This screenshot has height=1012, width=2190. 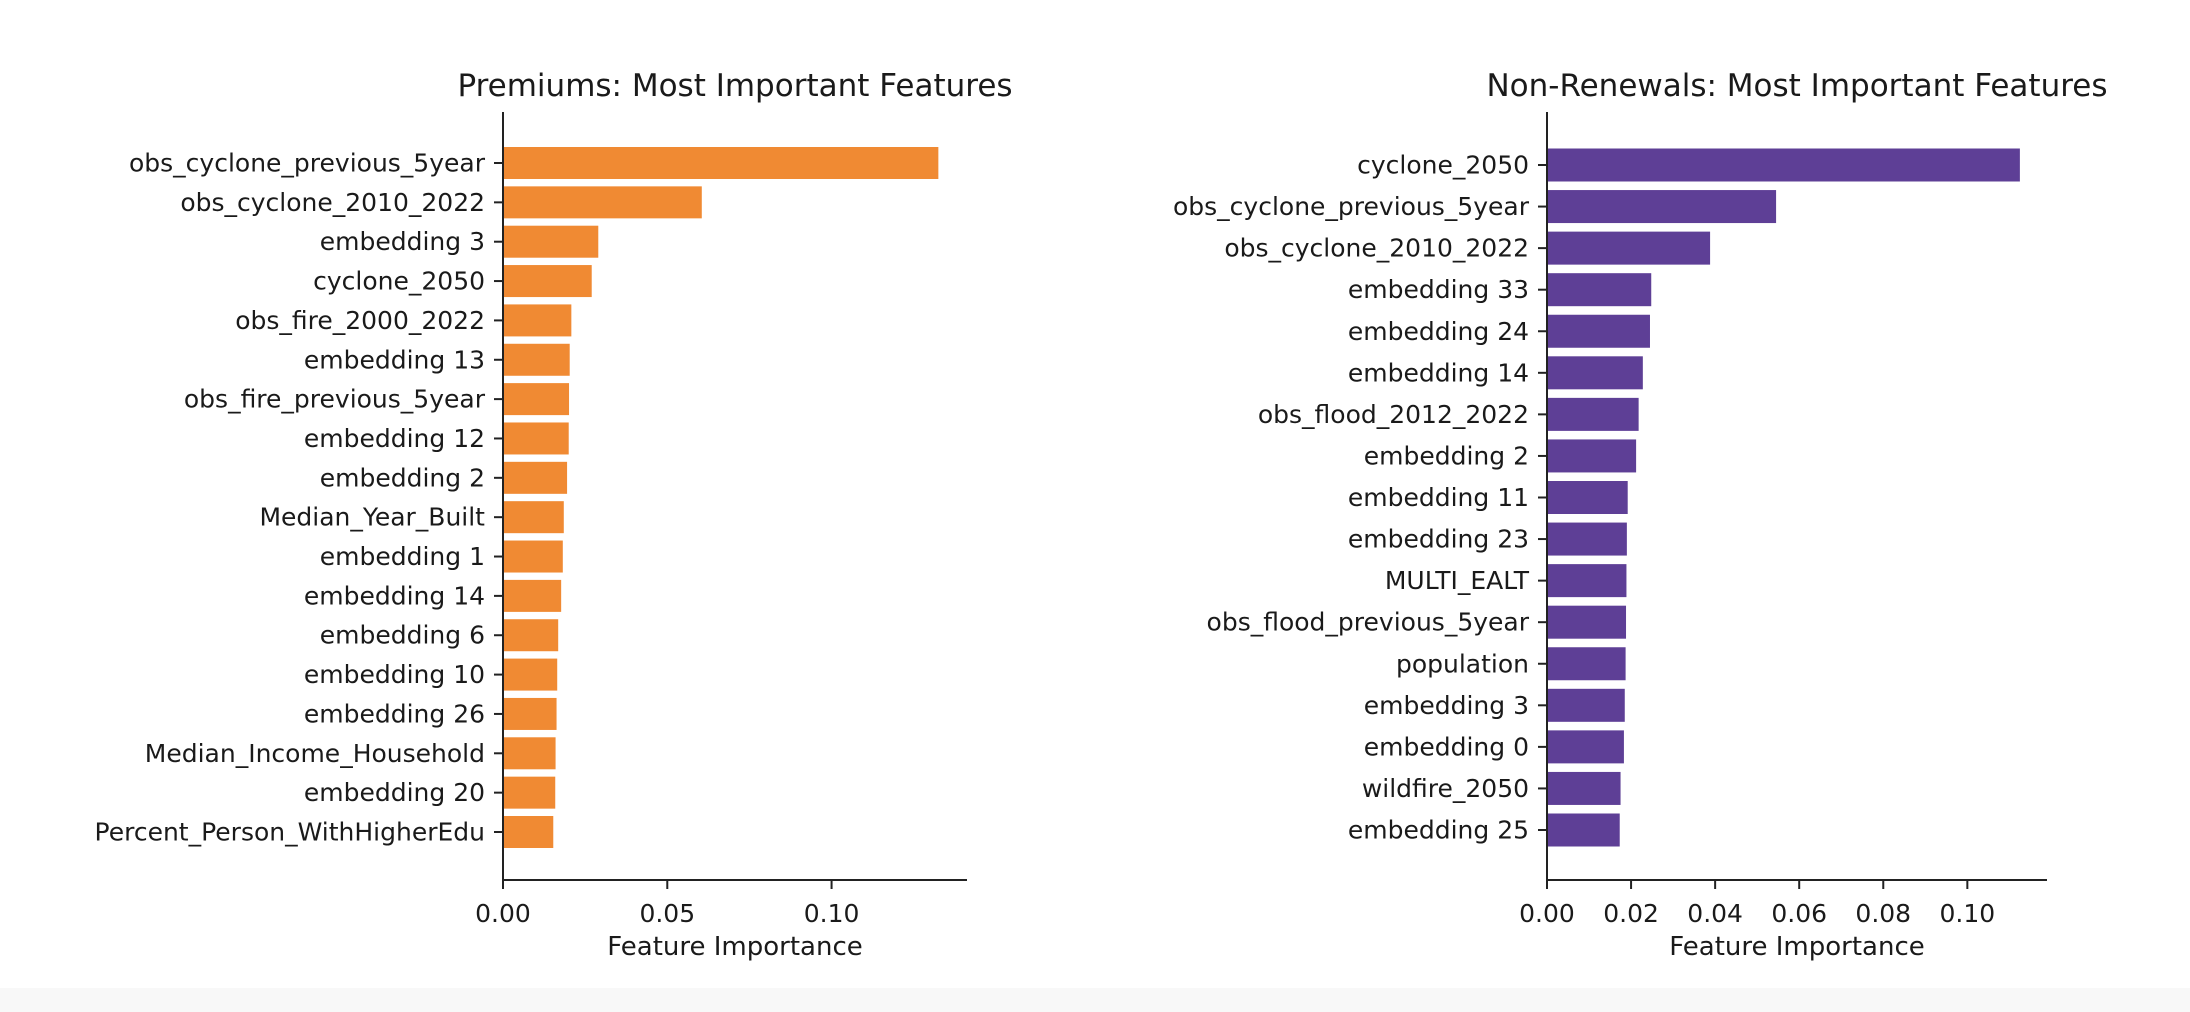 What do you see at coordinates (1446, 455) in the screenshot?
I see `non-renewals-category-label: embedding 2` at bounding box center [1446, 455].